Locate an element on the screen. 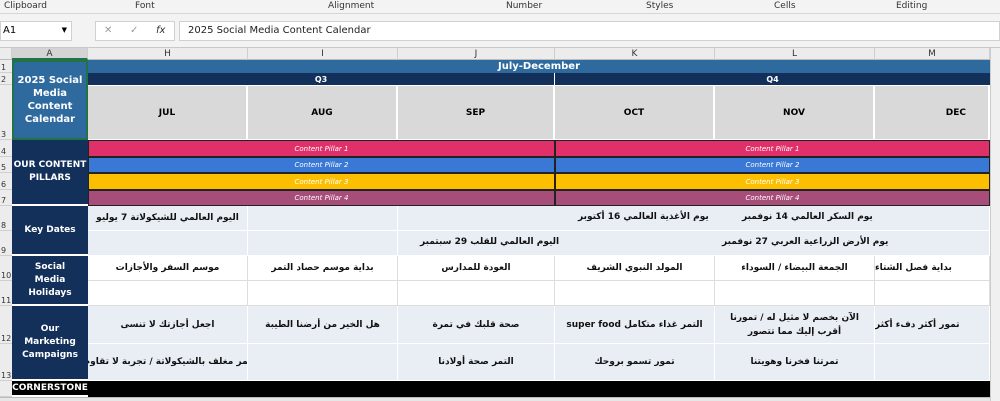 This screenshot has width=1000, height=401. ribbon-clipboard: Clipboard is located at coordinates (25, 6).